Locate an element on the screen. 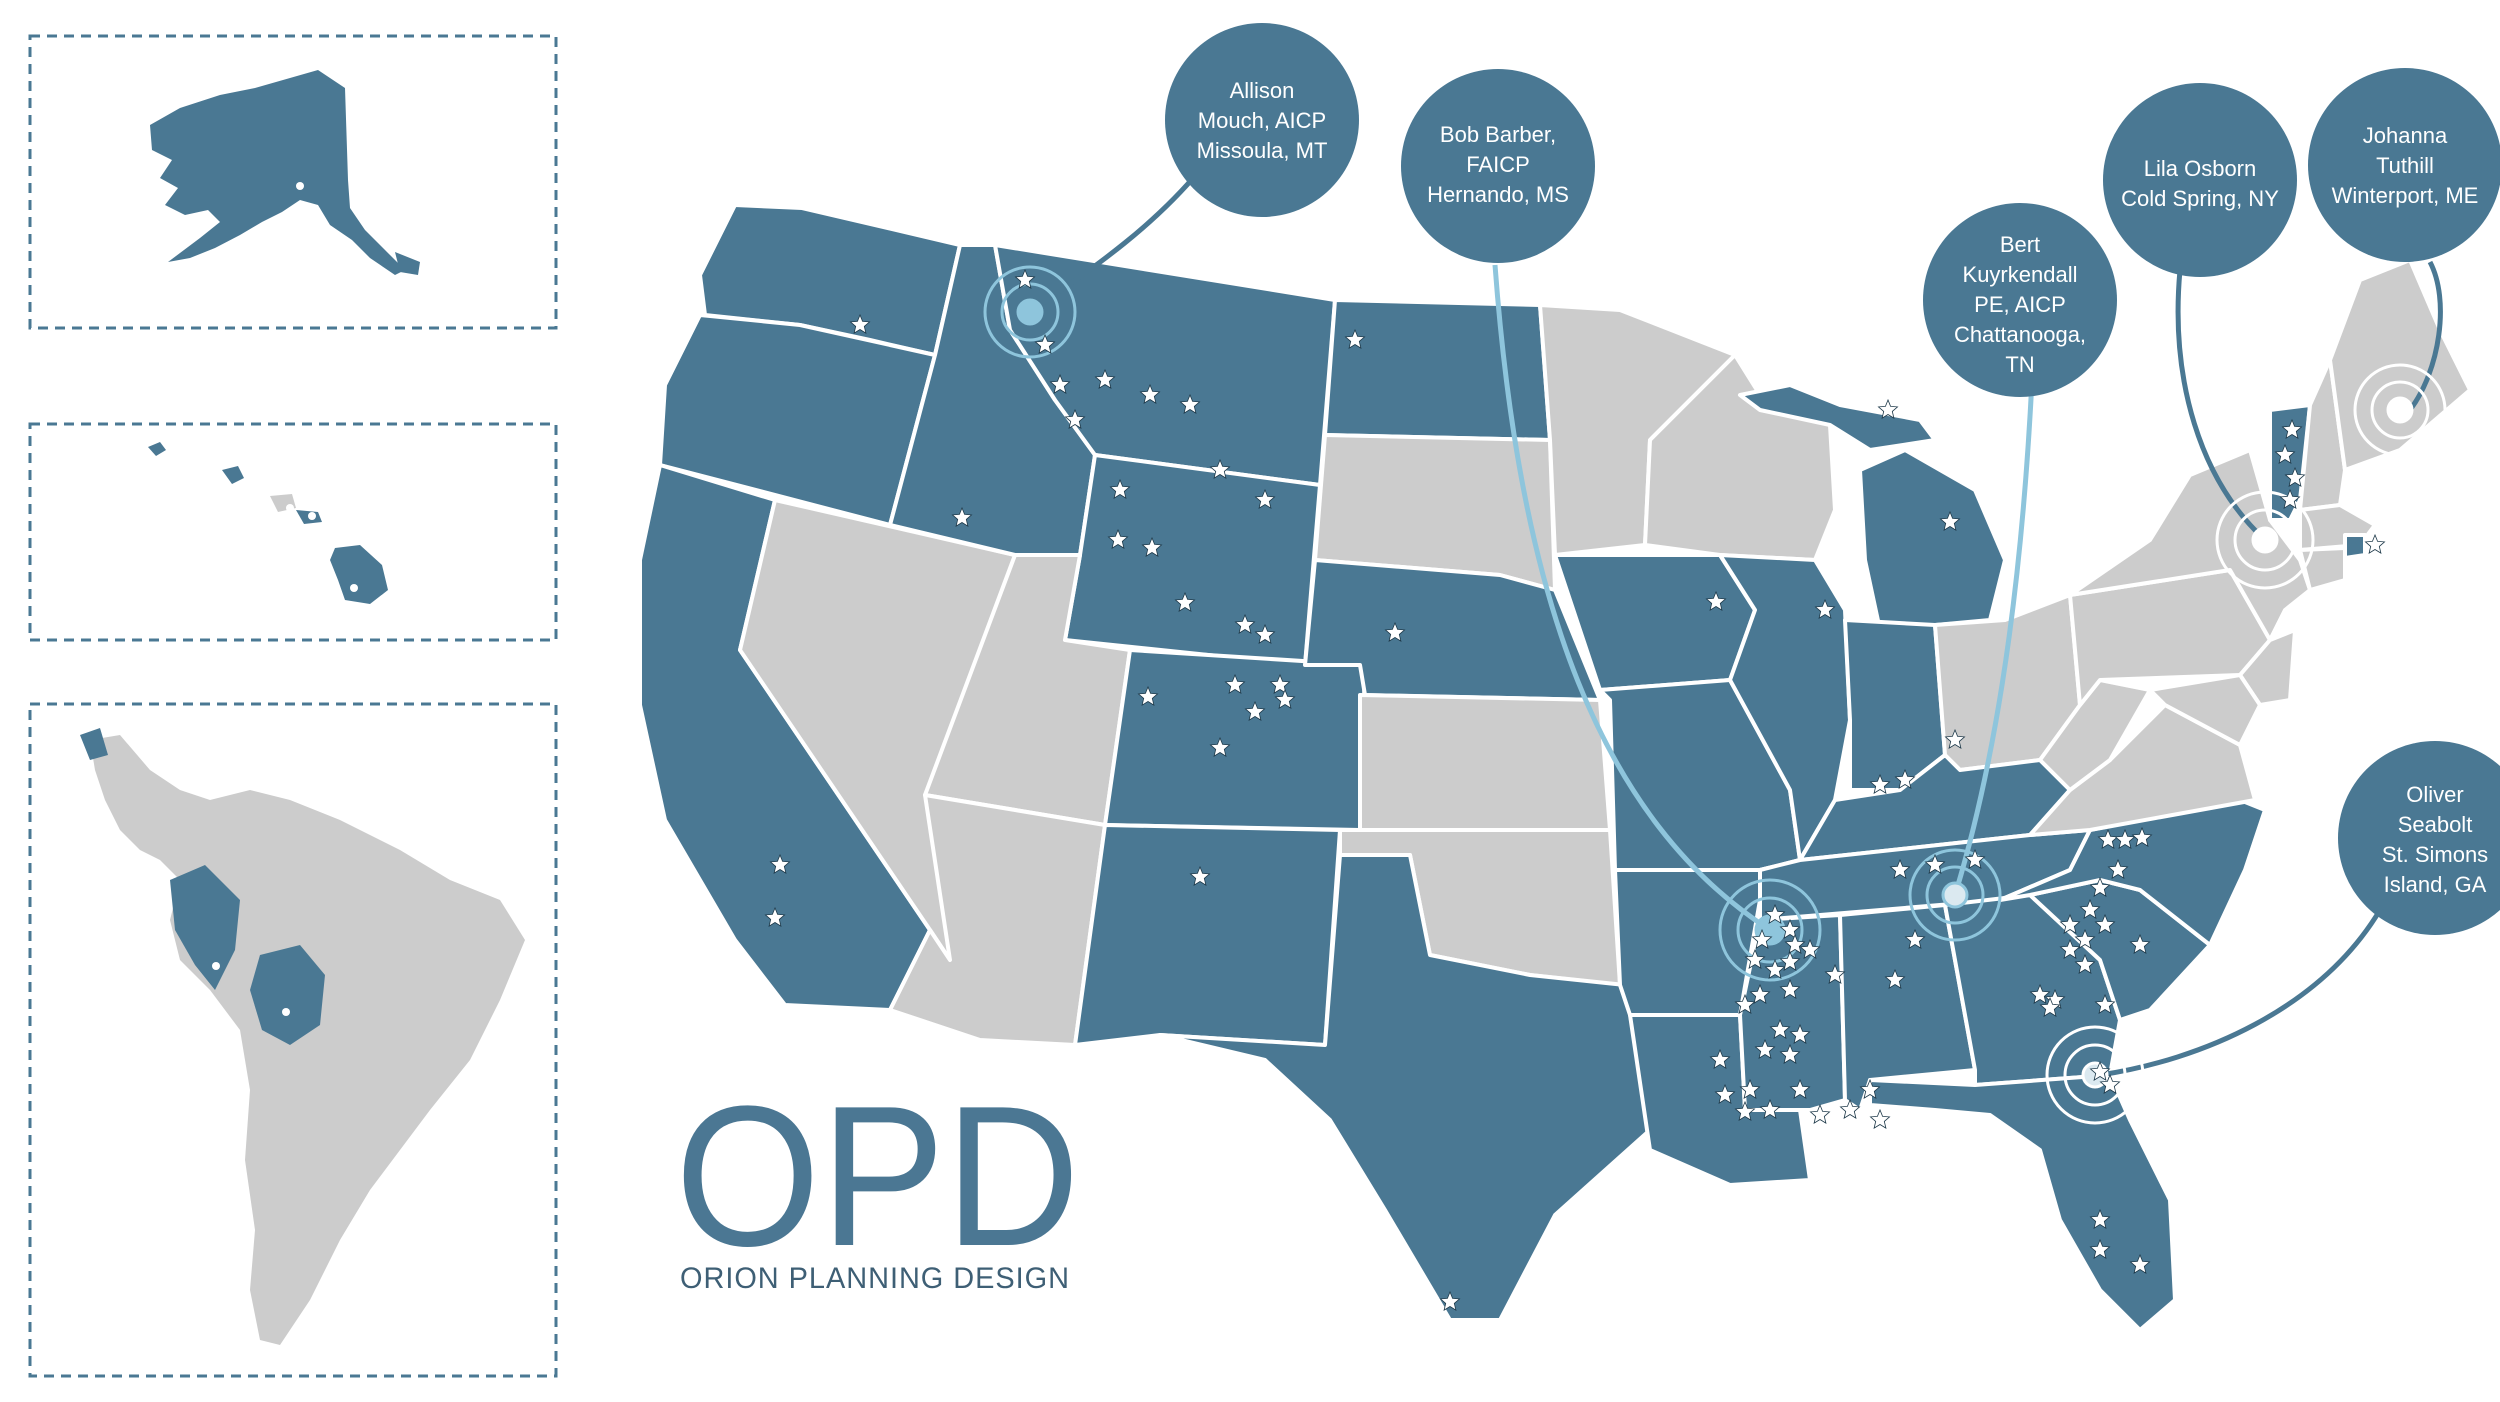 The height and width of the screenshot is (1402, 2500). office-label-line: Bob Barber, is located at coordinates (1498, 134).